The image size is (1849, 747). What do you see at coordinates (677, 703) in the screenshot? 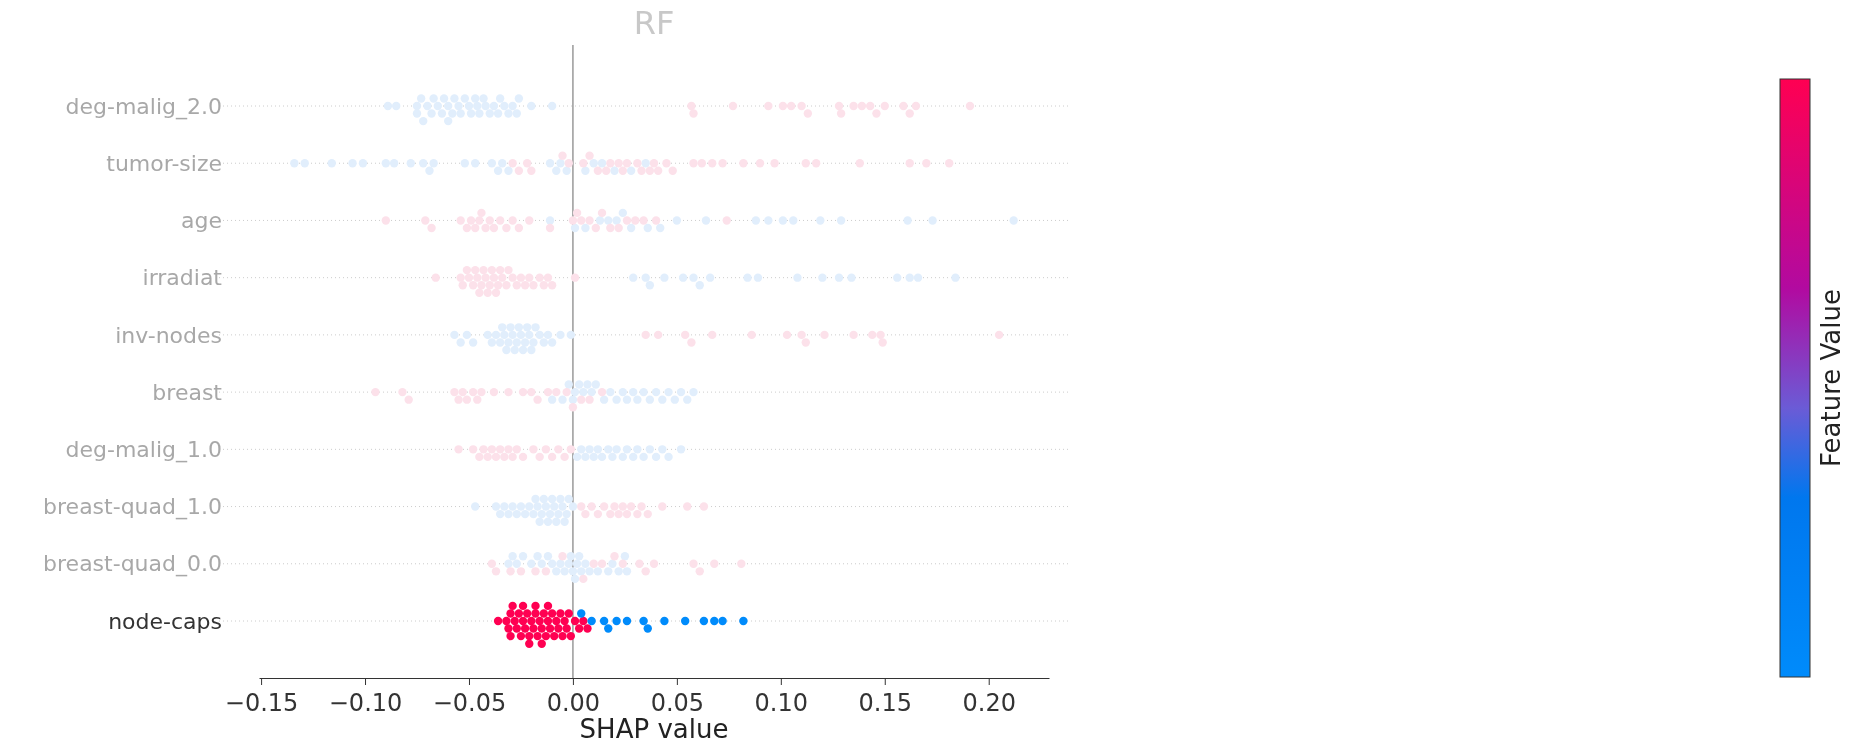
I see `x-tick-label: 0.05` at bounding box center [677, 703].